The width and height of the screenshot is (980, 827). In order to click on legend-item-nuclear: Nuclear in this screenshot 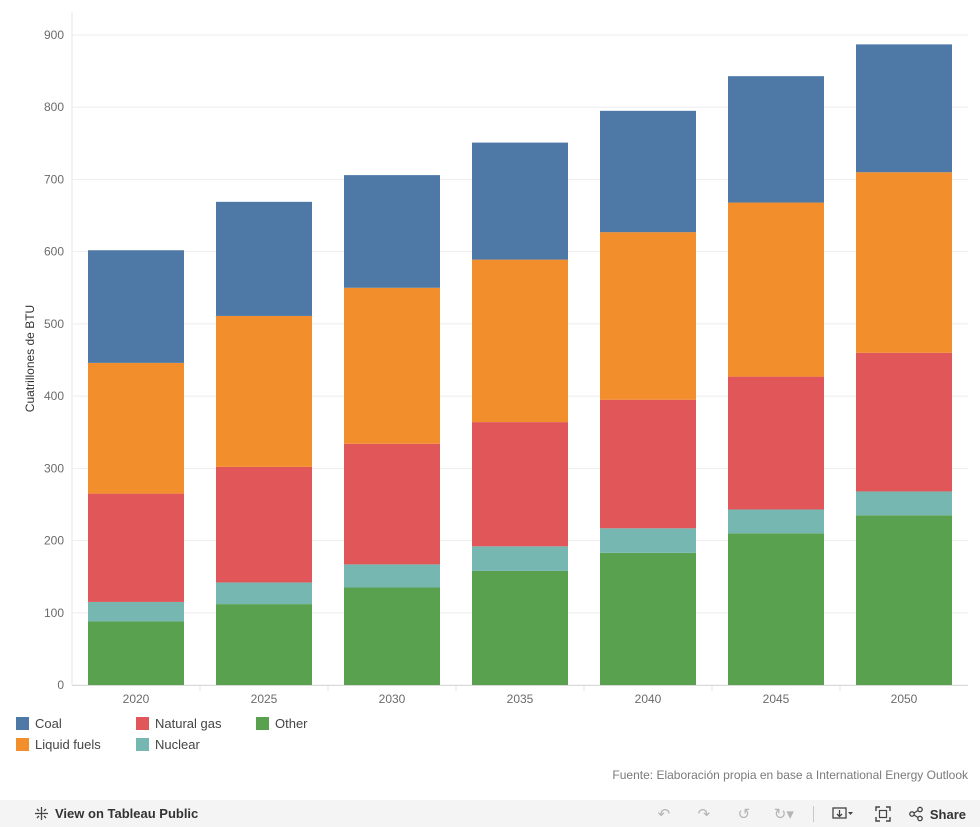, I will do `click(168, 744)`.